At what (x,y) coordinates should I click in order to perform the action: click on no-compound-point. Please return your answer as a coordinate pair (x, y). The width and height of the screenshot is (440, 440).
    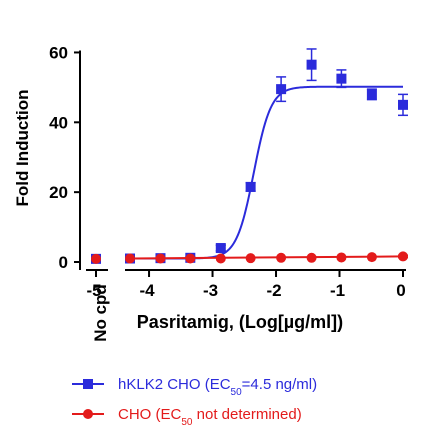
    Looking at the image, I should click on (96, 258).